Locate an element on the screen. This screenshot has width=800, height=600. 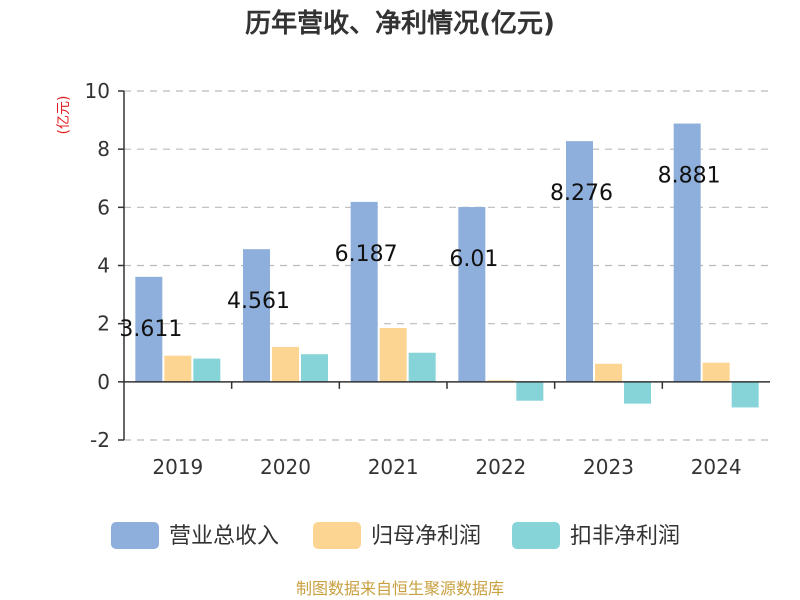
bar-营业总收入-2019 is located at coordinates (149, 329).